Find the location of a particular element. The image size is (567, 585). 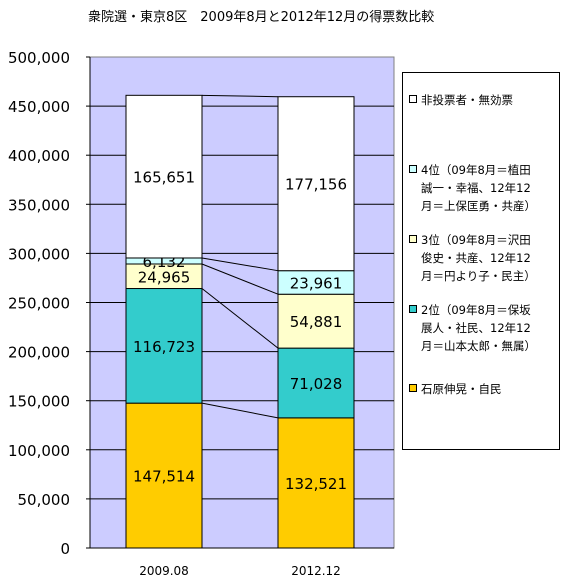

data-label: 165,651 is located at coordinates (164, 178).